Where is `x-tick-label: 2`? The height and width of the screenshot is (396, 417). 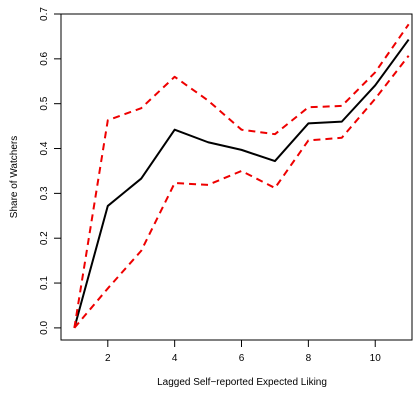 x-tick-label: 2 is located at coordinates (108, 358).